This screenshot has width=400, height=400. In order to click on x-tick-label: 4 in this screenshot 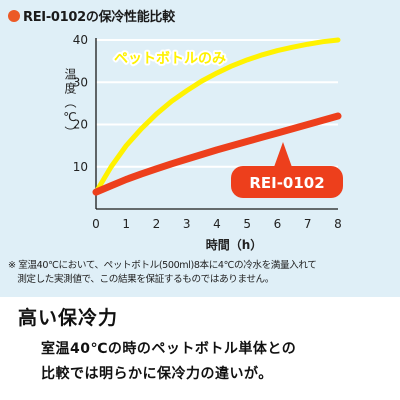, I will do `click(217, 224)`.